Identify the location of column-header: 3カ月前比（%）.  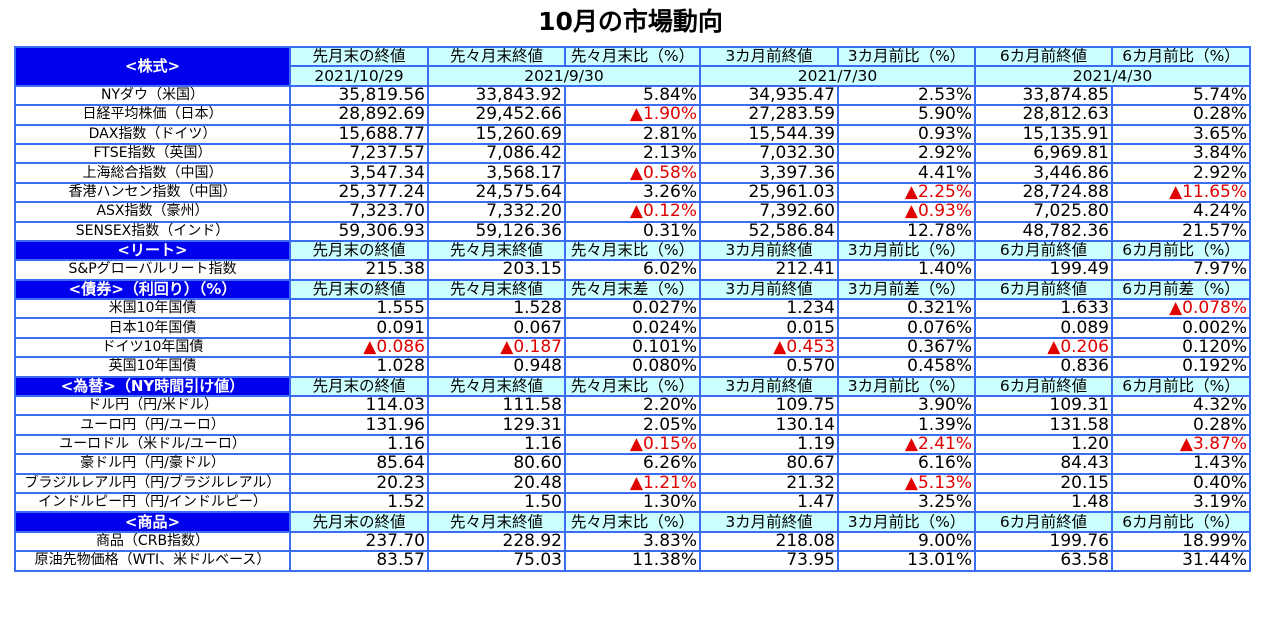
(906, 522).